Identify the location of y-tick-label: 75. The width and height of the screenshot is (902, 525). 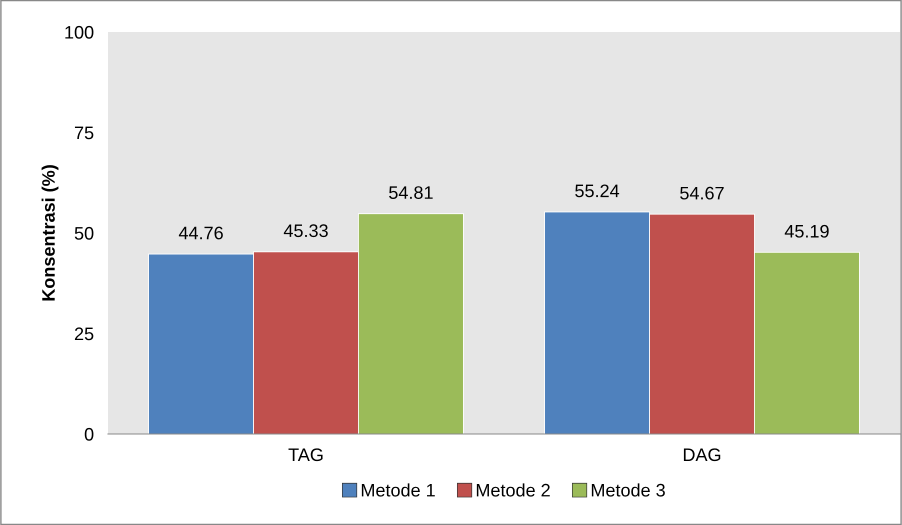
(84, 133).